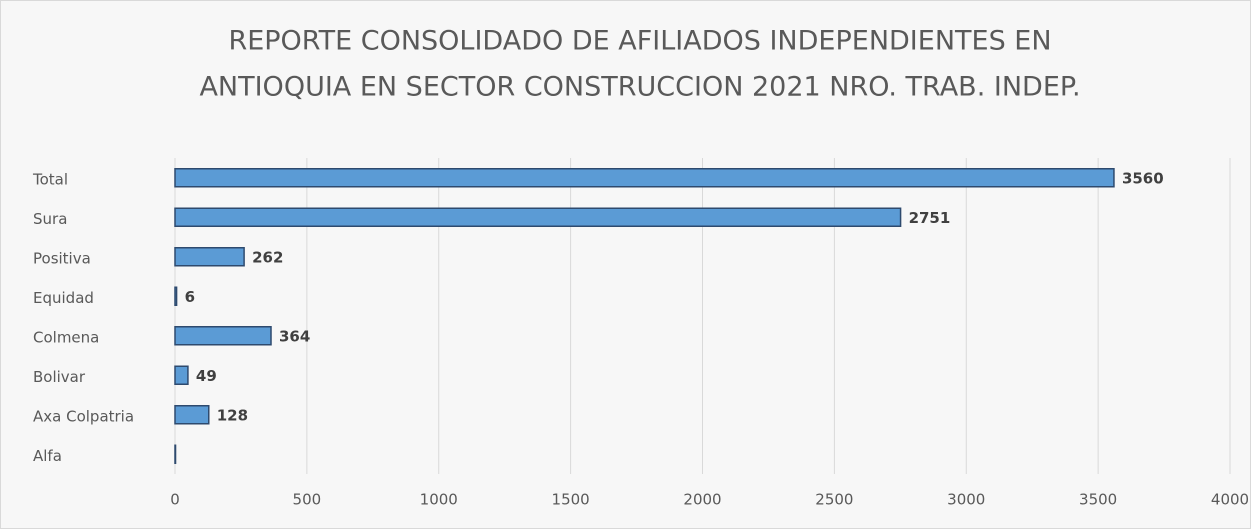 This screenshot has height=529, width=1251. What do you see at coordinates (966, 500) in the screenshot?
I see `x-tick-label: 3000` at bounding box center [966, 500].